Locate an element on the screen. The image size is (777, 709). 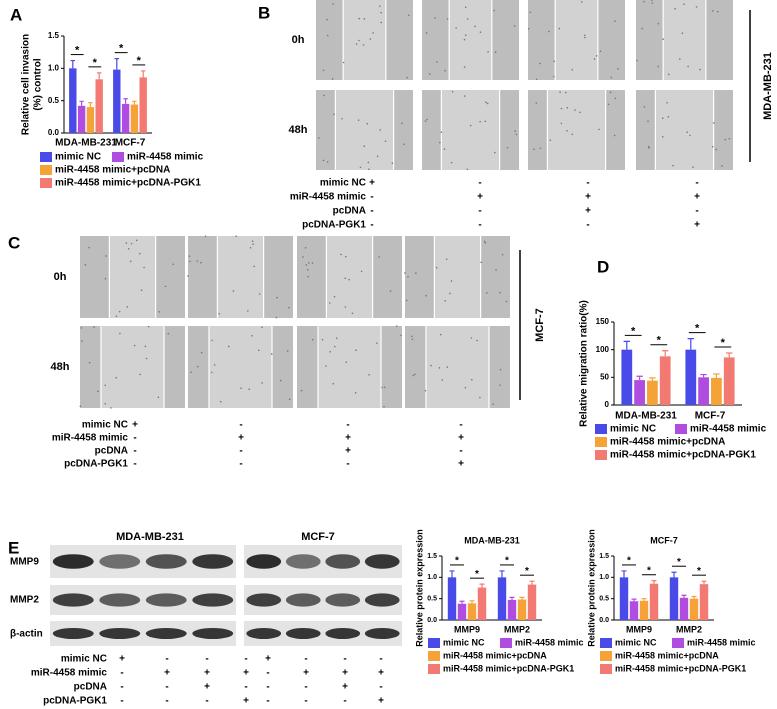
protein-label: MMP9 is located at coordinates (24, 562).